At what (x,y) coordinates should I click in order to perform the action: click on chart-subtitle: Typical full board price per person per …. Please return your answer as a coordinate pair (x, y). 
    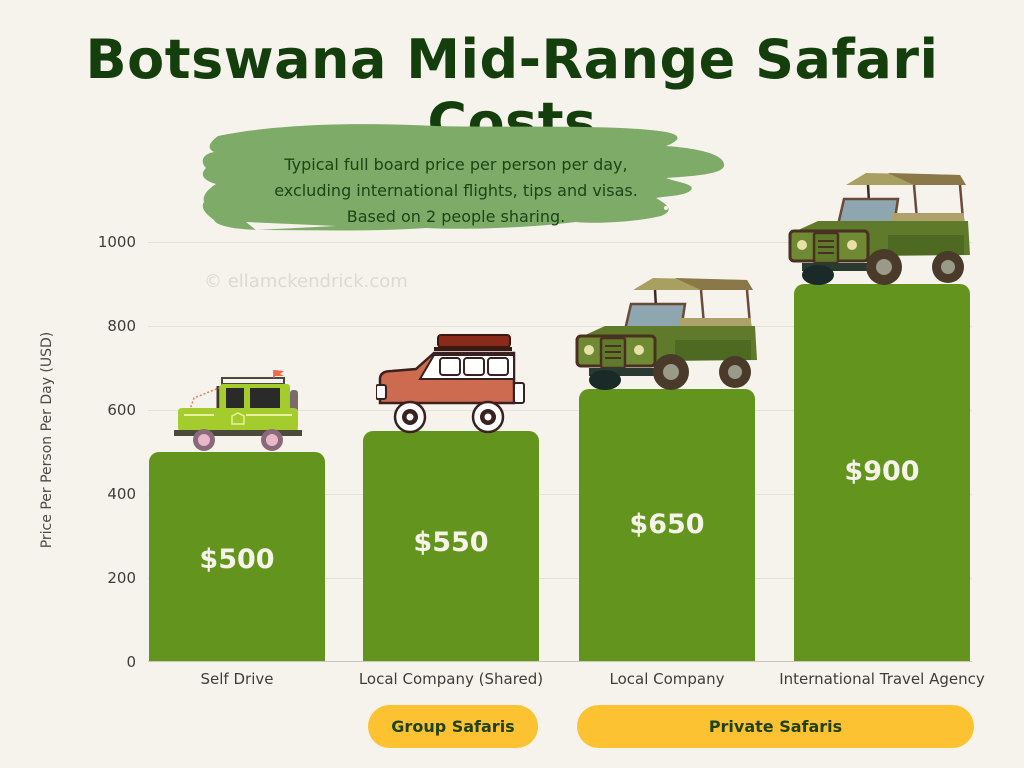
    Looking at the image, I should click on (456, 190).